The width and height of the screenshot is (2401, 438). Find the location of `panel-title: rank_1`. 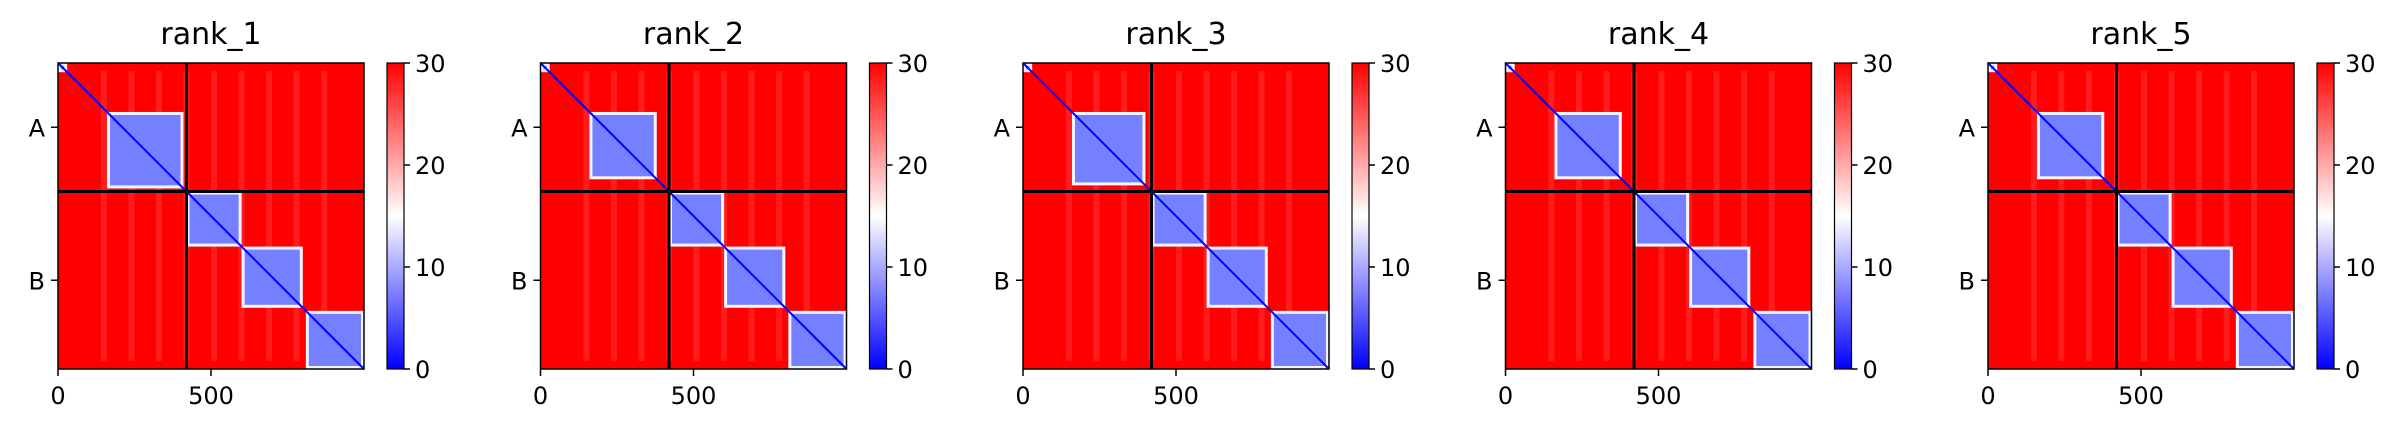

panel-title: rank_1 is located at coordinates (210, 34).